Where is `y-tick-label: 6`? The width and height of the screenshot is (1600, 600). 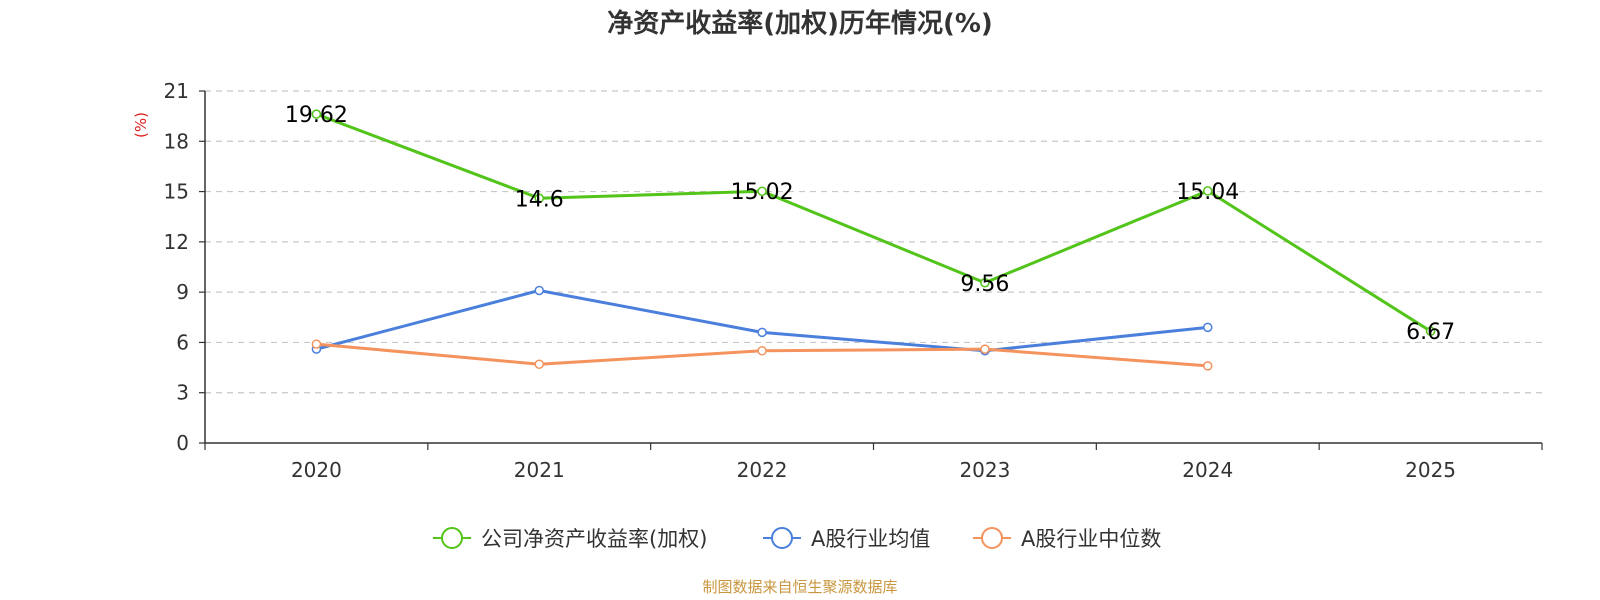 y-tick-label: 6 is located at coordinates (182, 342).